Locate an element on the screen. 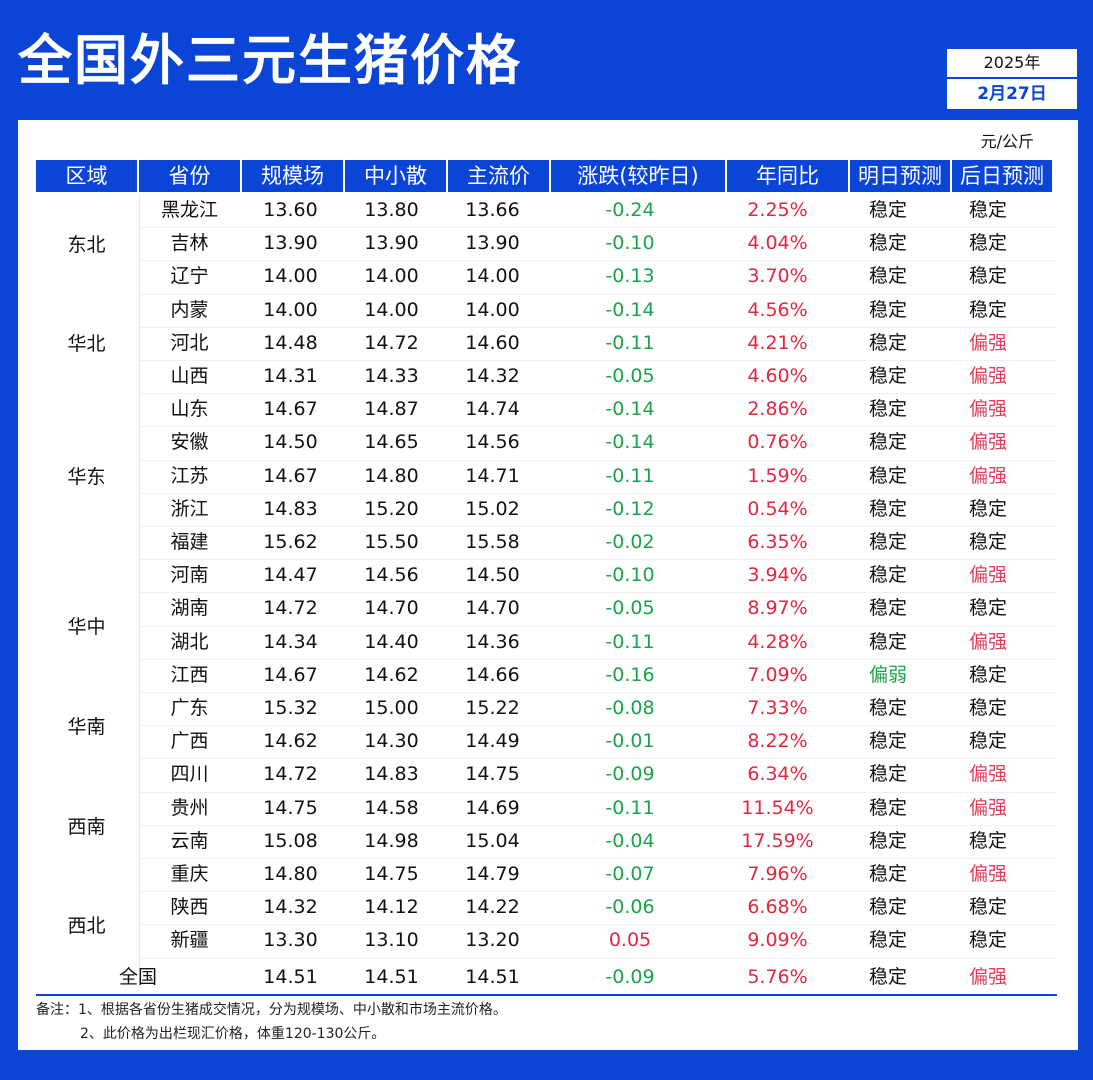  cell-small: 14.65 is located at coordinates (391, 442).